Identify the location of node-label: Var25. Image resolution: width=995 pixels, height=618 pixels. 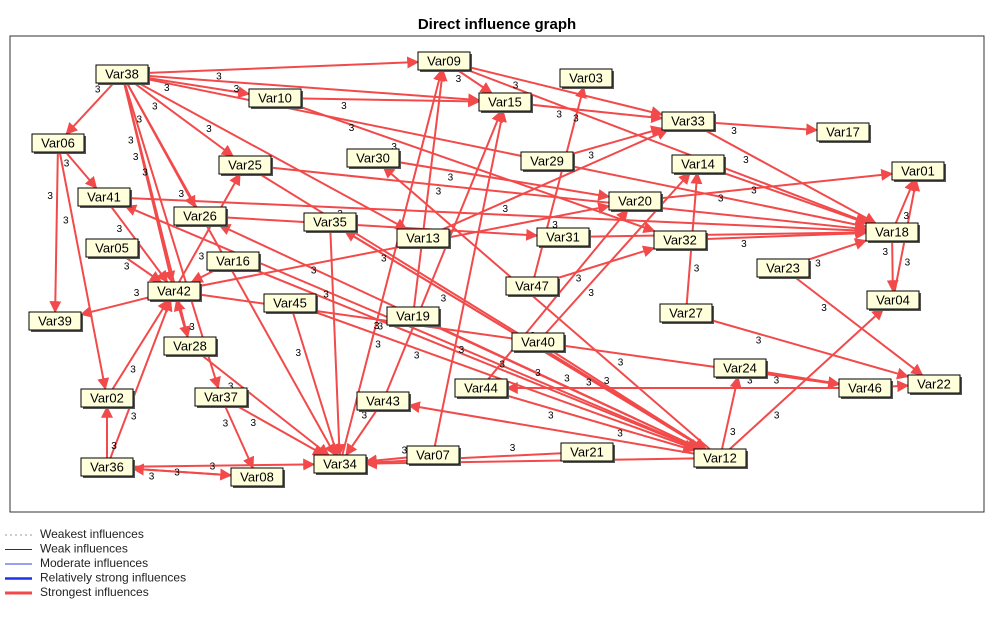
(245, 164).